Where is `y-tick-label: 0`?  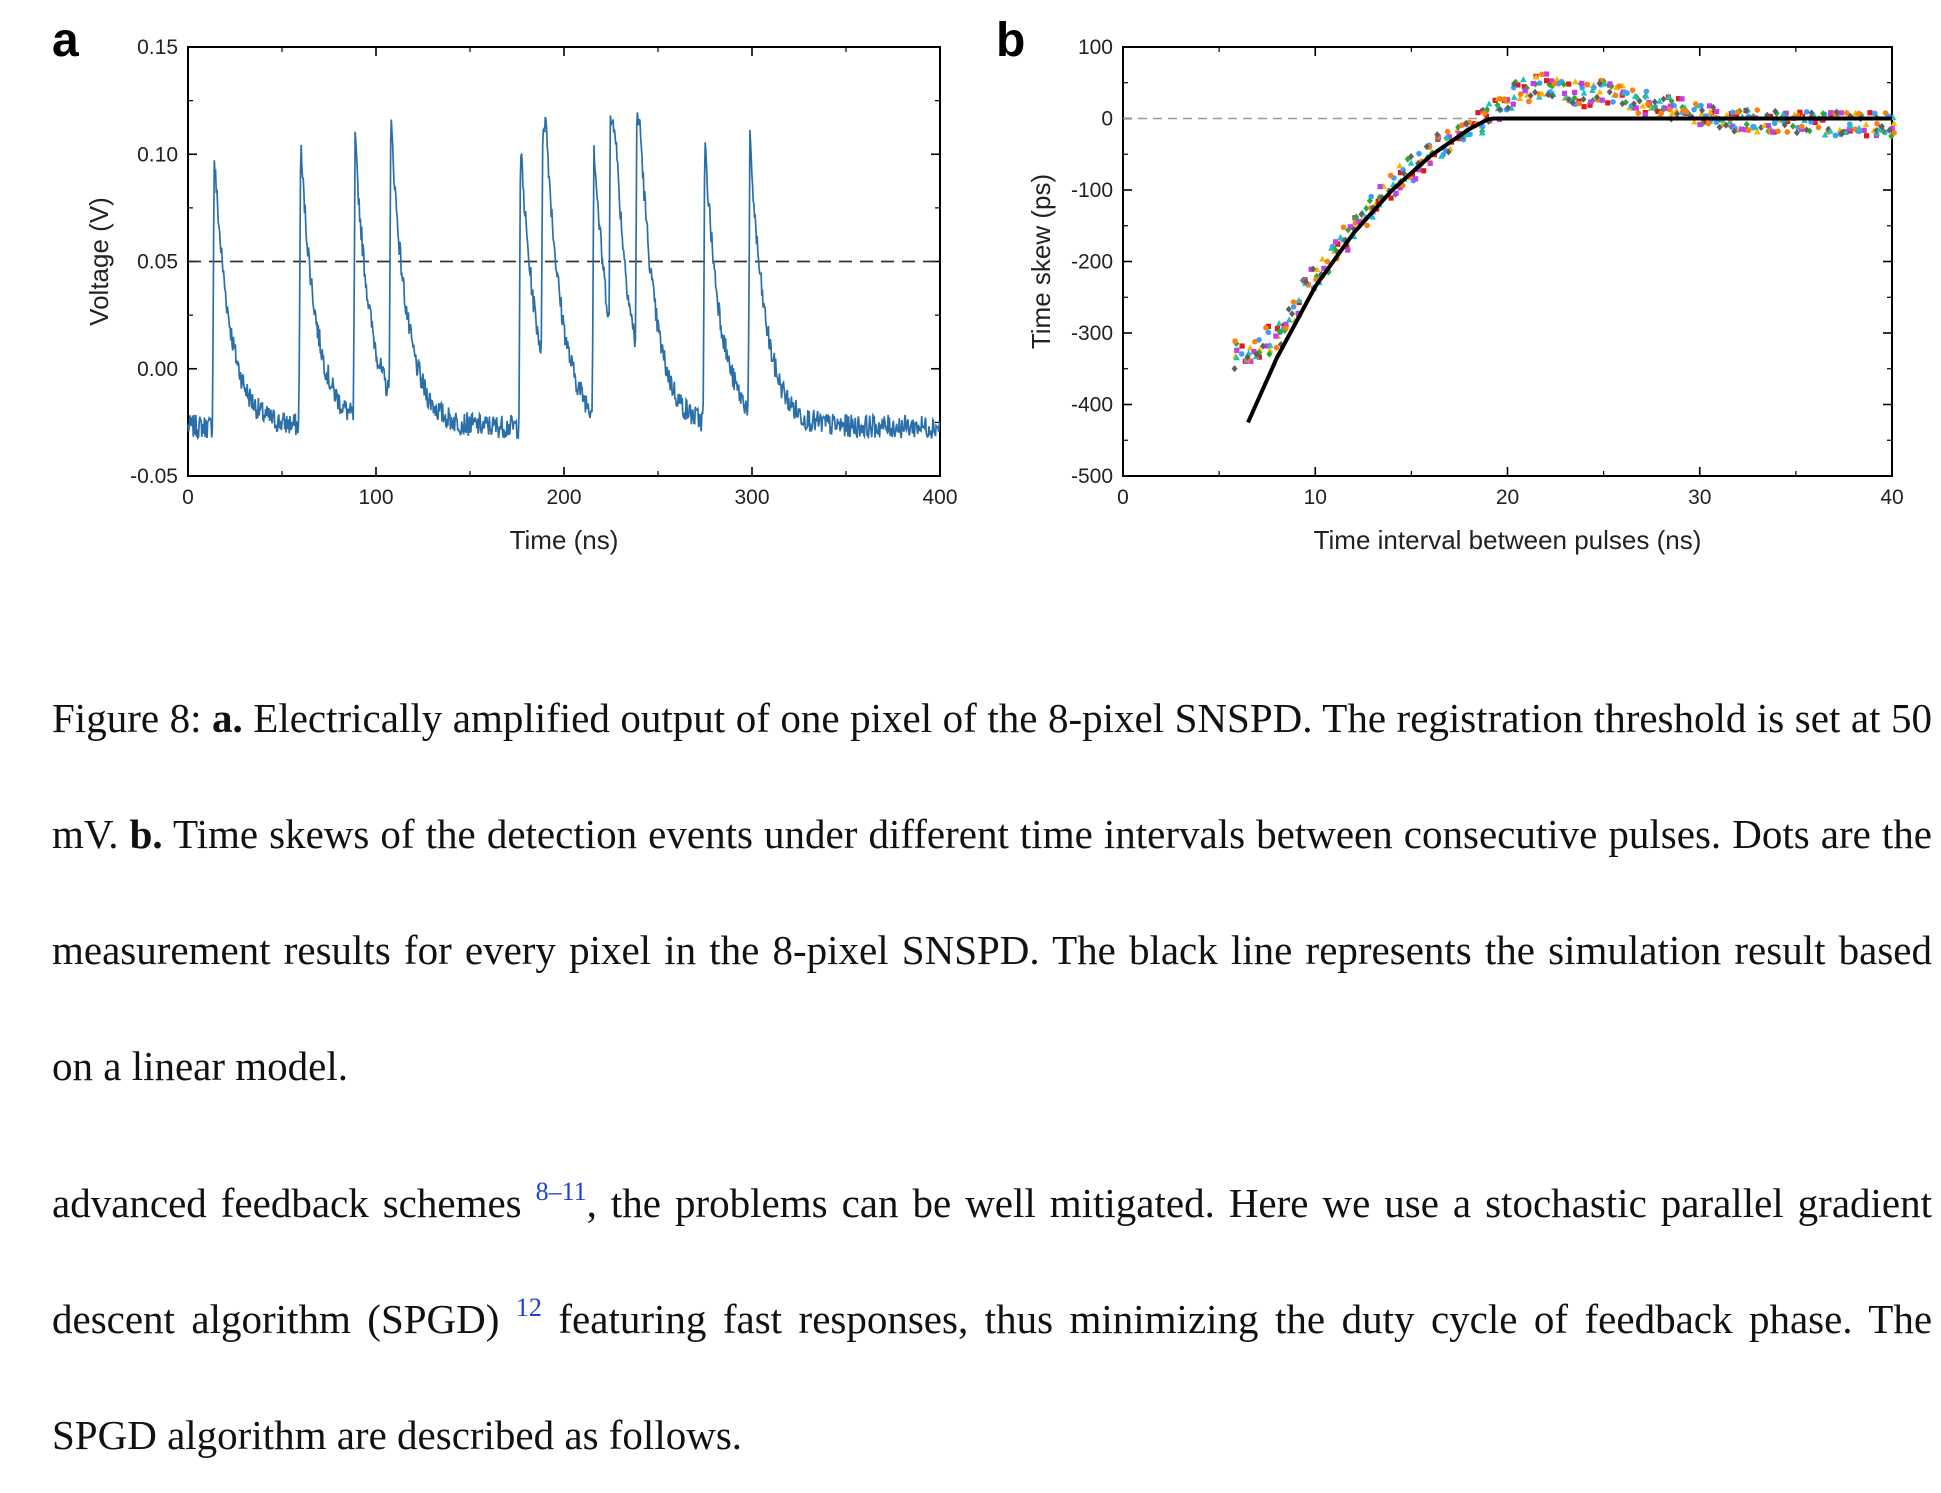
y-tick-label: 0 is located at coordinates (1107, 119).